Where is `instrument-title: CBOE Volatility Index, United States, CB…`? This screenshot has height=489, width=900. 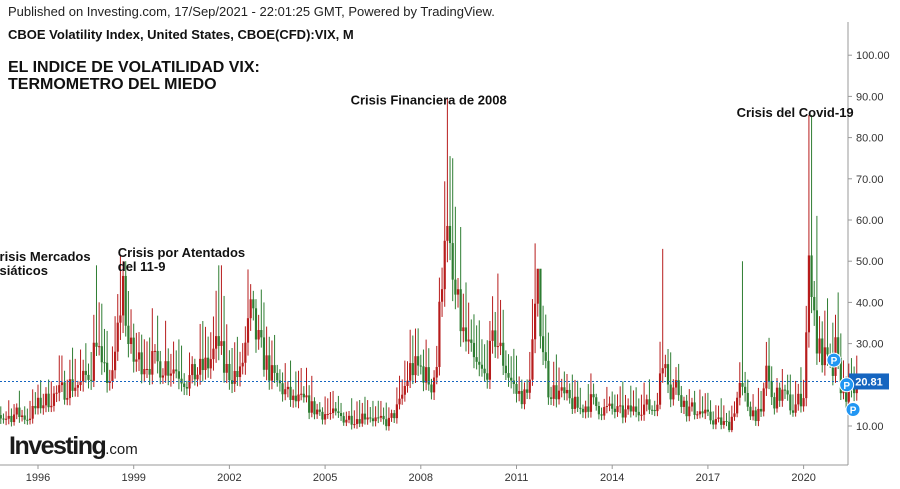 instrument-title: CBOE Volatility Index, United States, CB… is located at coordinates (181, 34).